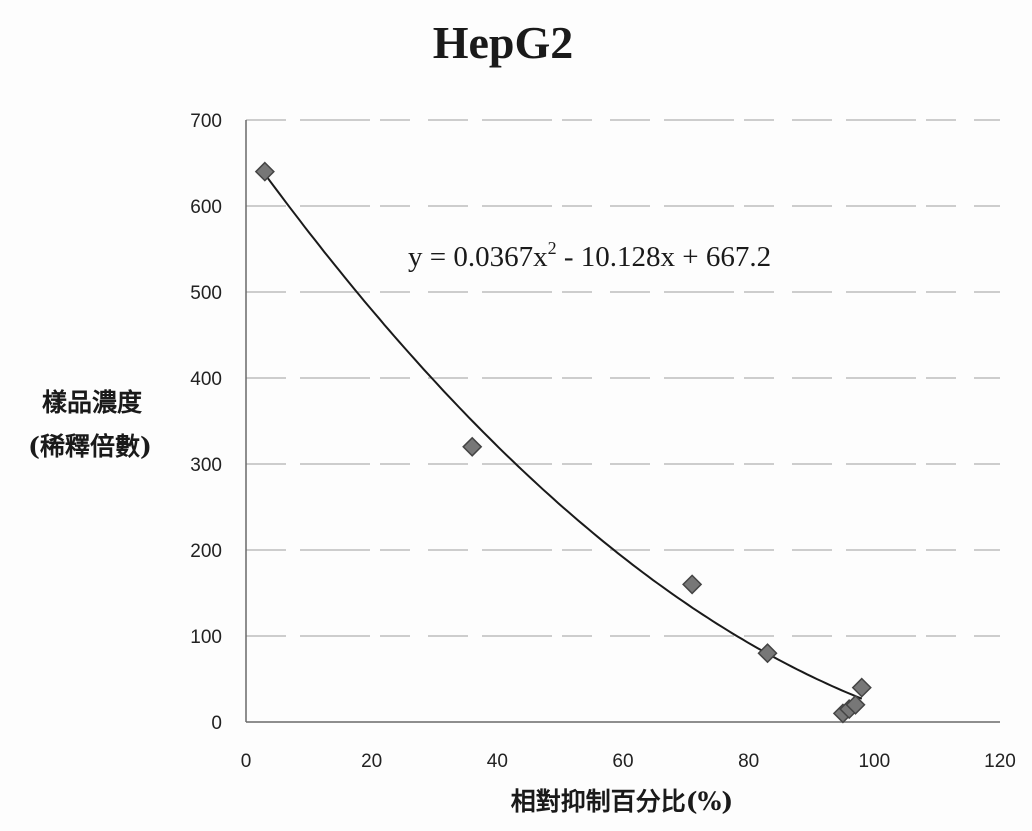 The width and height of the screenshot is (1032, 831). I want to click on y-tick-label: 100, so click(206, 637).